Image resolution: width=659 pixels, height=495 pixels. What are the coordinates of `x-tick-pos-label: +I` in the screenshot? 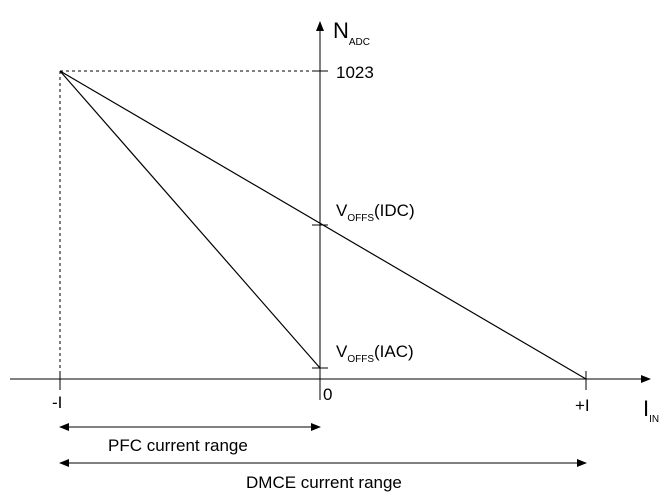 It's located at (582, 405).